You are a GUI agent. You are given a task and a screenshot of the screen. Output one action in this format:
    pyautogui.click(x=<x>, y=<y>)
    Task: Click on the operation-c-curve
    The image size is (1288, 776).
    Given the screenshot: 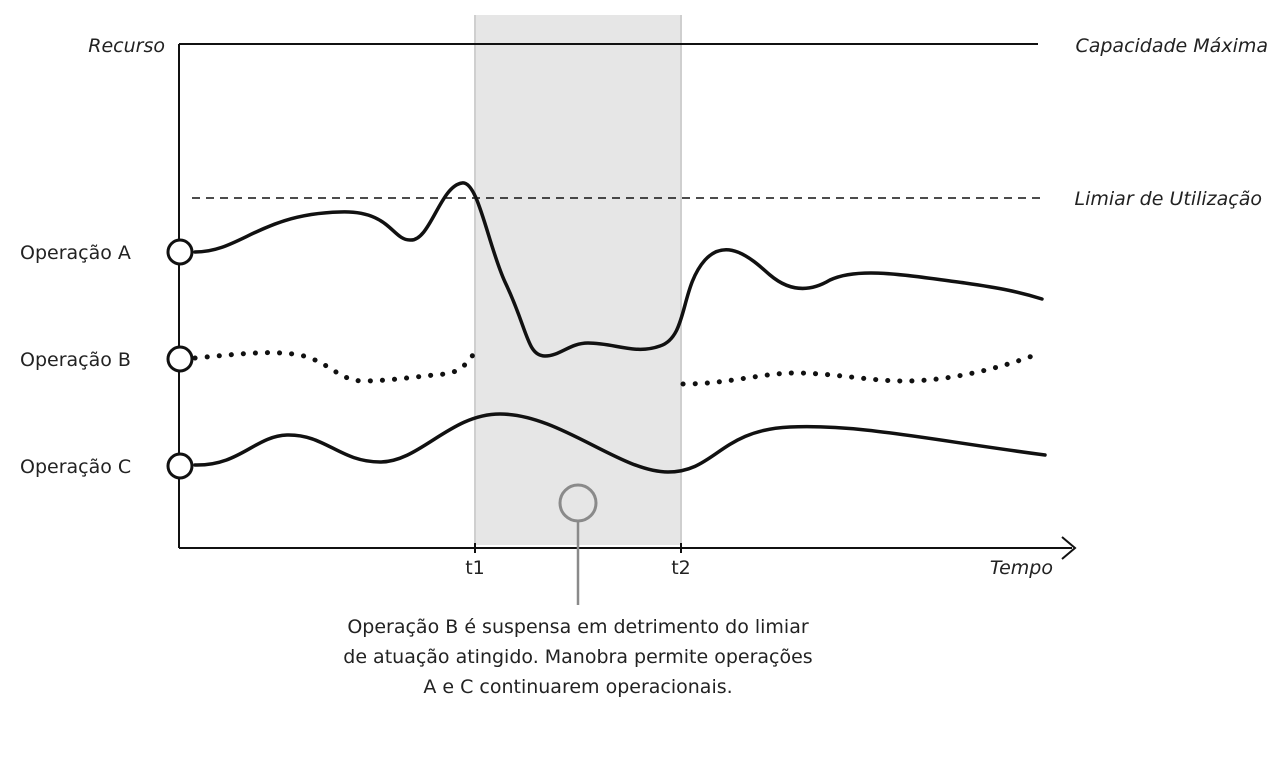 What is the action you would take?
    pyautogui.click(x=620, y=443)
    